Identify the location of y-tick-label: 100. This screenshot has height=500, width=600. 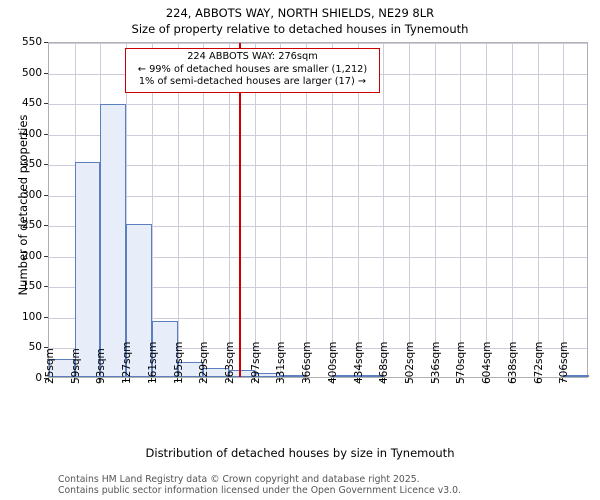
(31, 316).